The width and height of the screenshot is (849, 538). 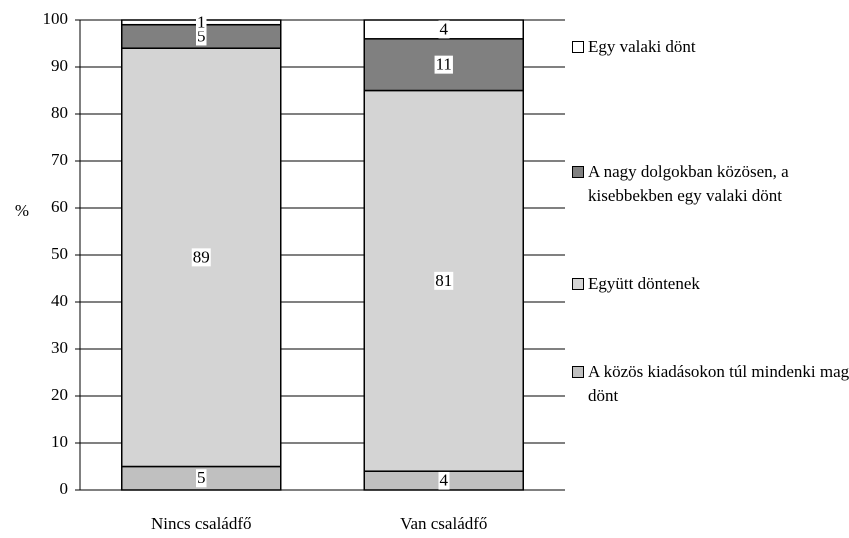 I want to click on data-label: 89, so click(x=201, y=256).